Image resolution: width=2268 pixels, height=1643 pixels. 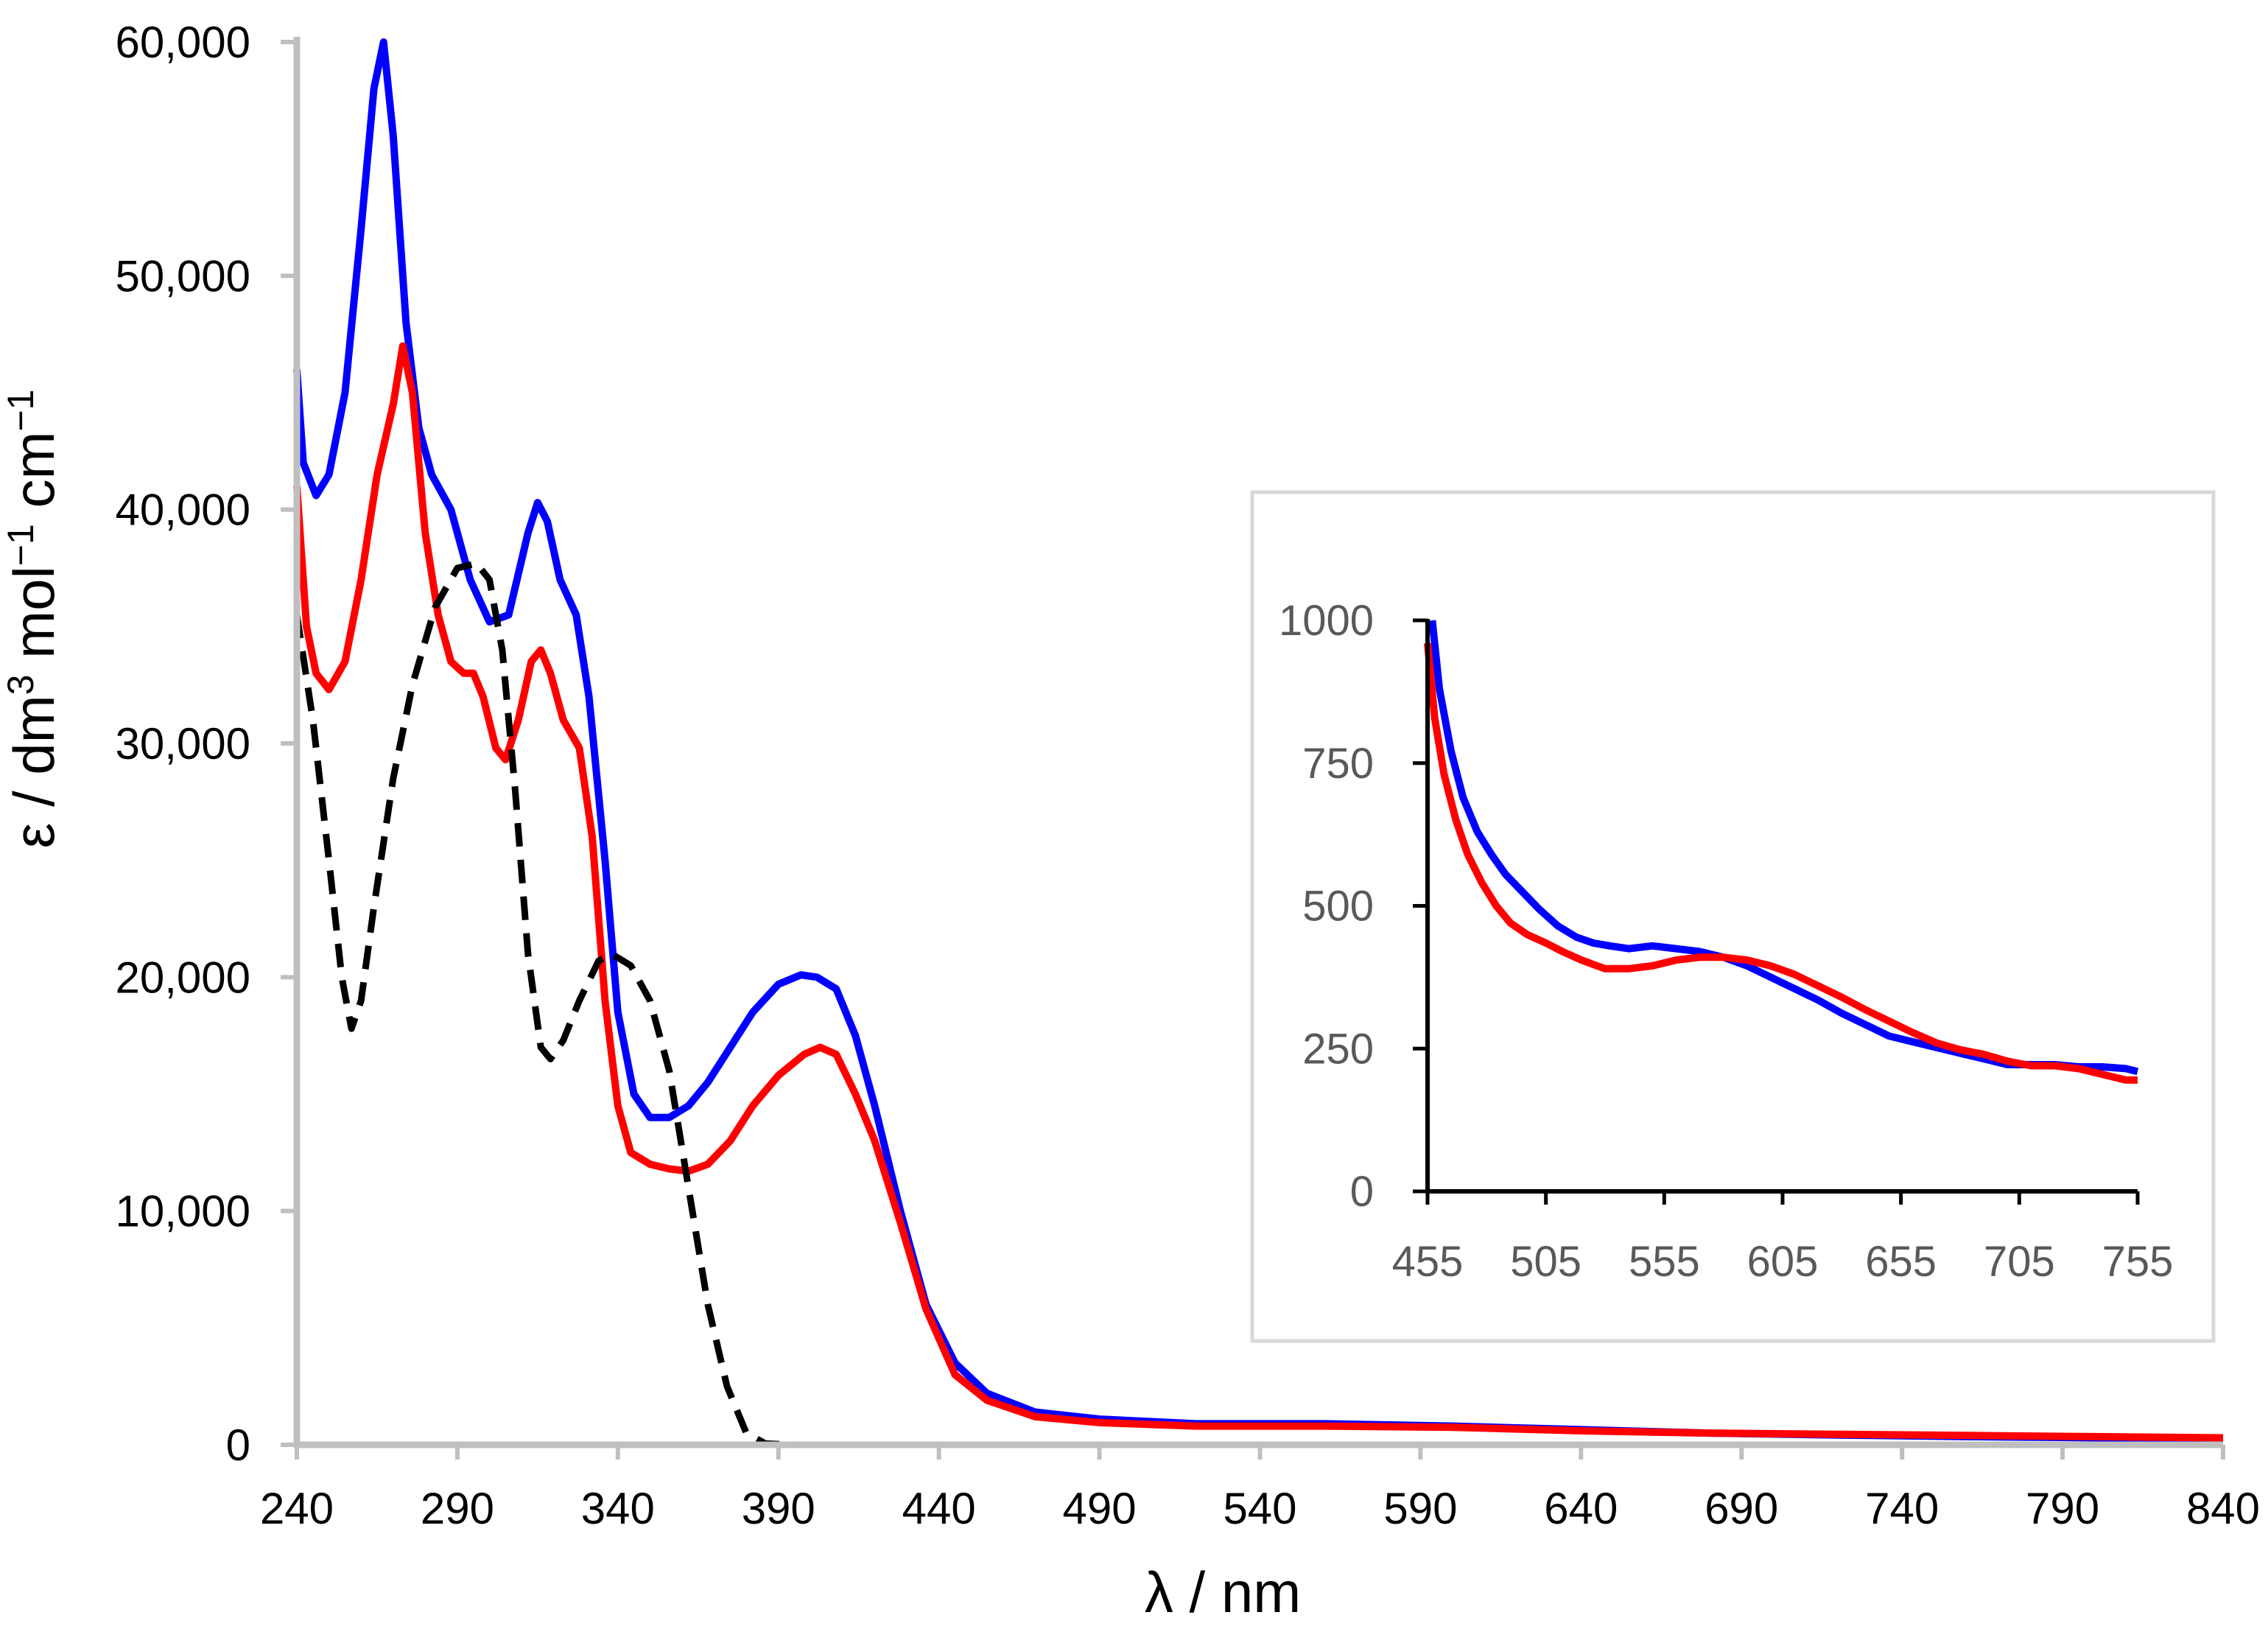 I want to click on main-y-tick-label: 50,000, so click(x=182, y=276).